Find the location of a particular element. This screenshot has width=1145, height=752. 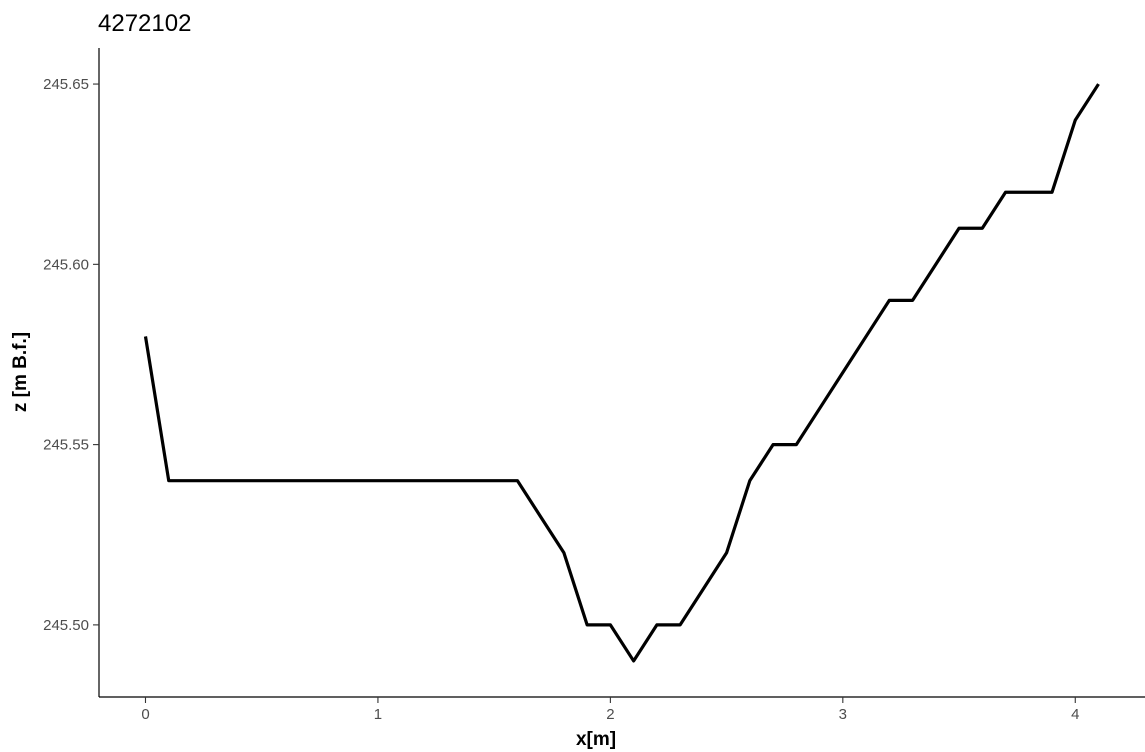

y-tick-label: 245.65 is located at coordinates (66, 84).